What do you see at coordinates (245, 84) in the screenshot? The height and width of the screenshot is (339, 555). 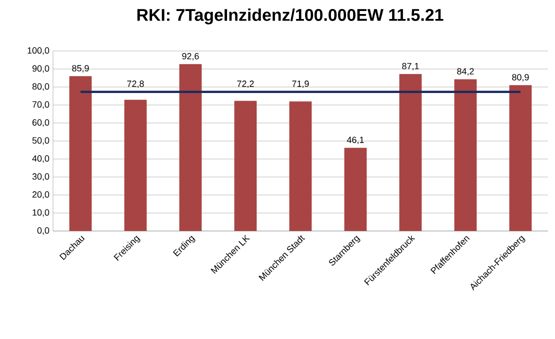 I see `data-label: 72,2` at bounding box center [245, 84].